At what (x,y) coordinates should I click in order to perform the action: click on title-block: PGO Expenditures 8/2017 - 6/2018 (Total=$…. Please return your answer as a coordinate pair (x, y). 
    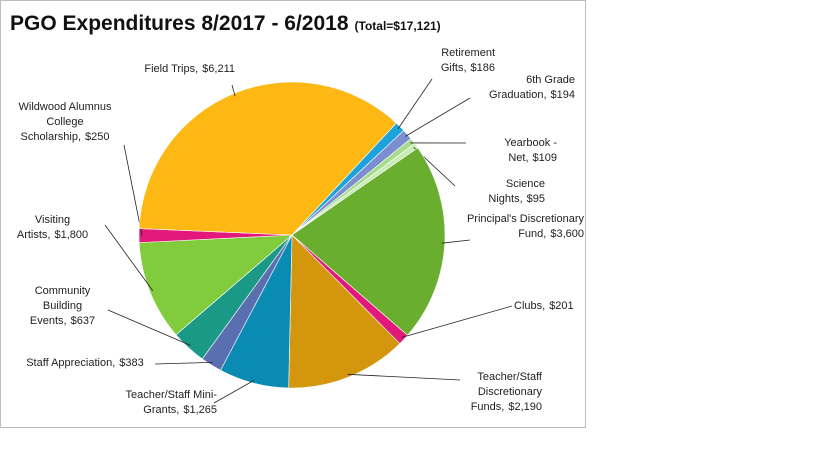
    Looking at the image, I should click on (225, 24).